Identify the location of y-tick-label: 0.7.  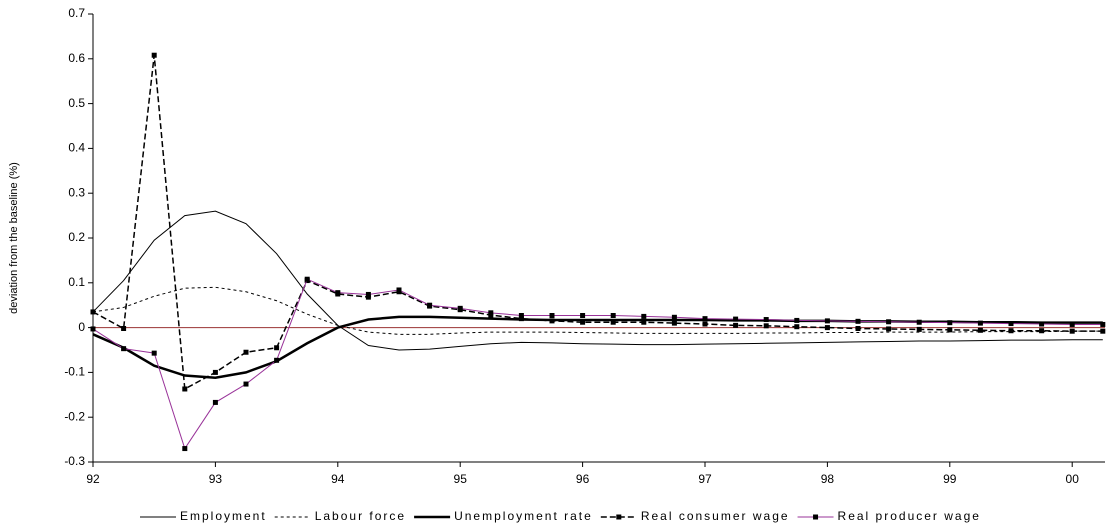
(76, 13).